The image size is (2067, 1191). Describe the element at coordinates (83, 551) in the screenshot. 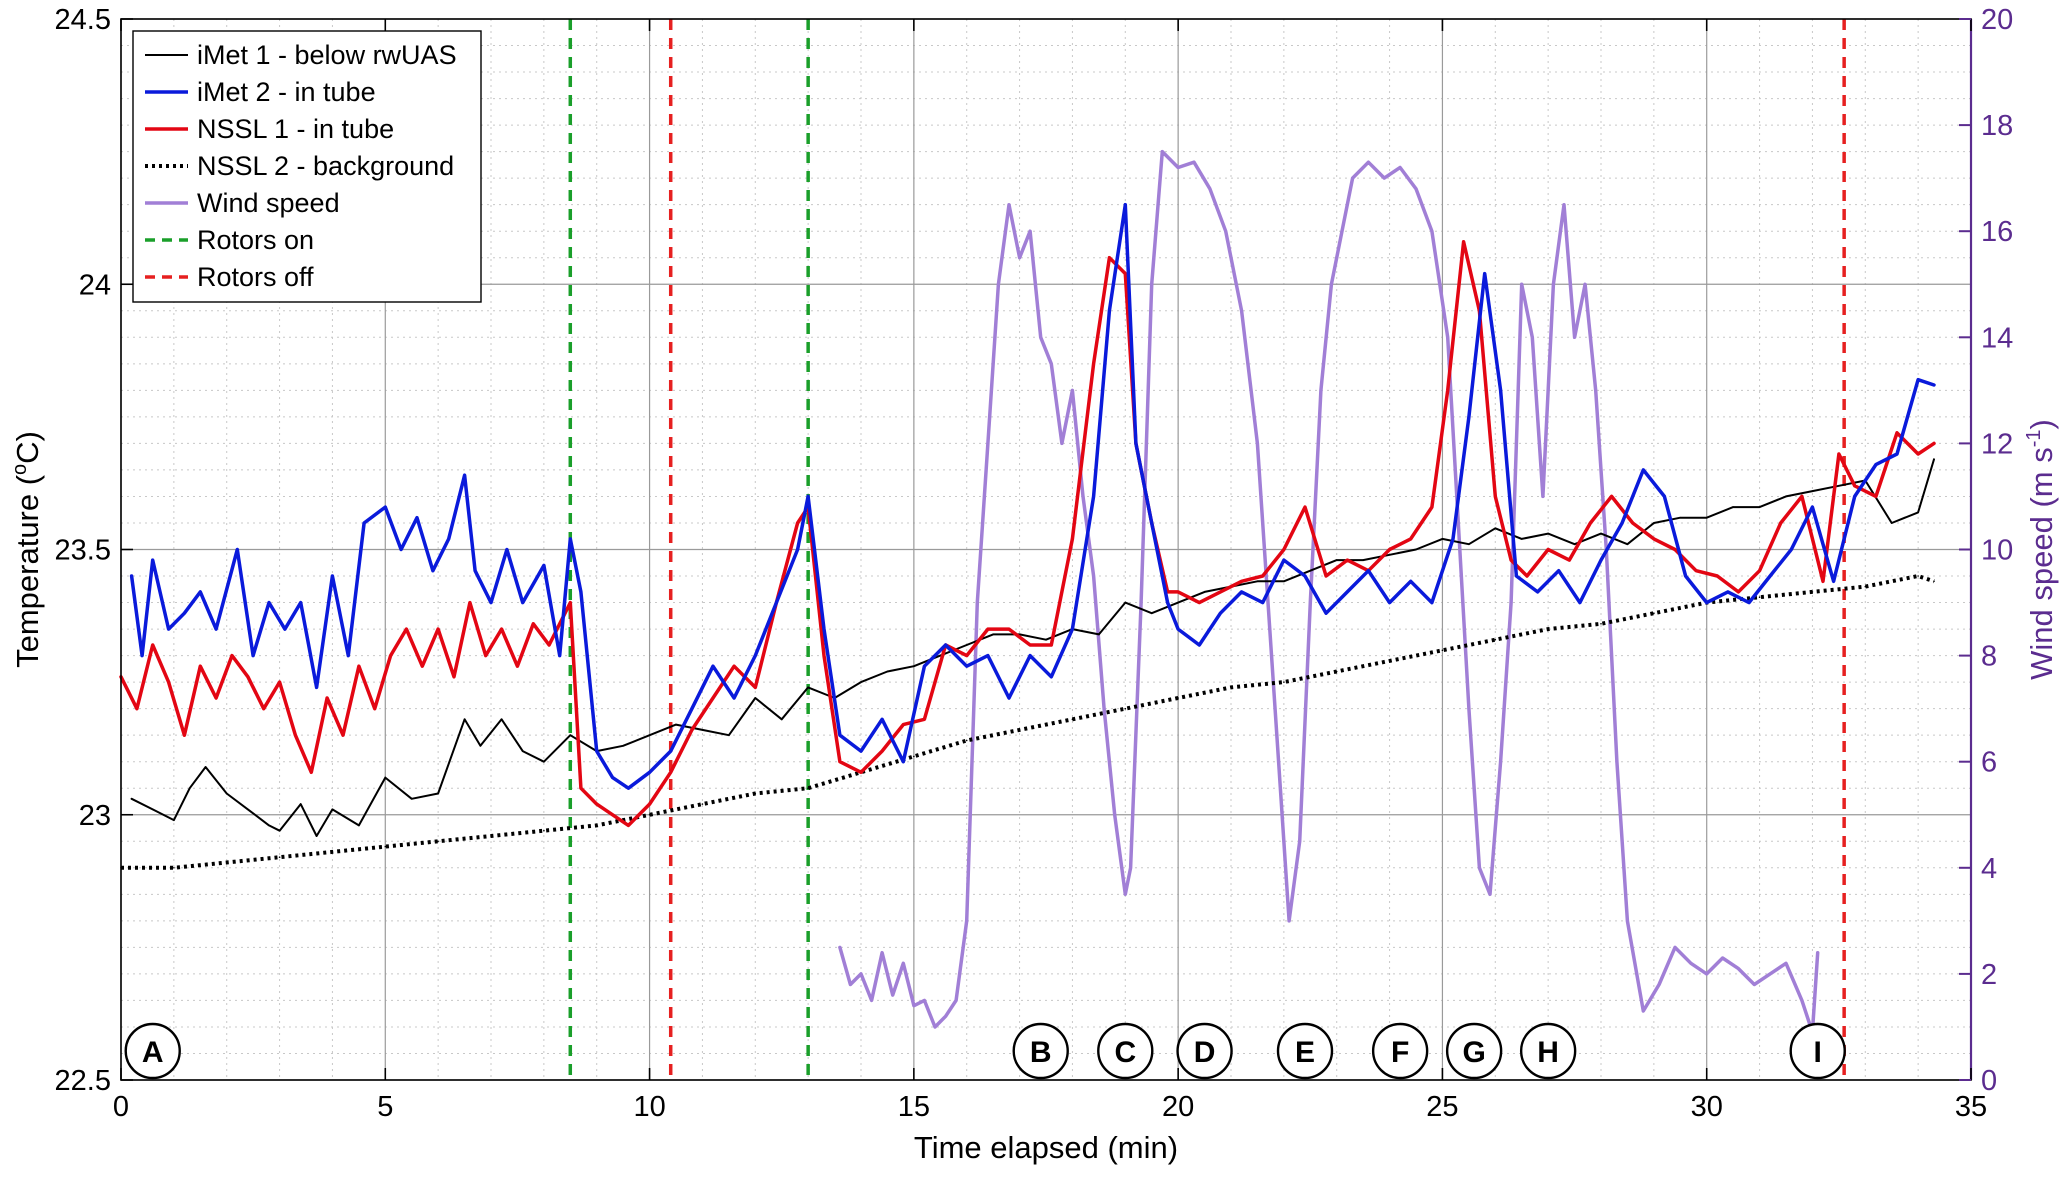

I see `y-tick-label: 23.5` at that location.